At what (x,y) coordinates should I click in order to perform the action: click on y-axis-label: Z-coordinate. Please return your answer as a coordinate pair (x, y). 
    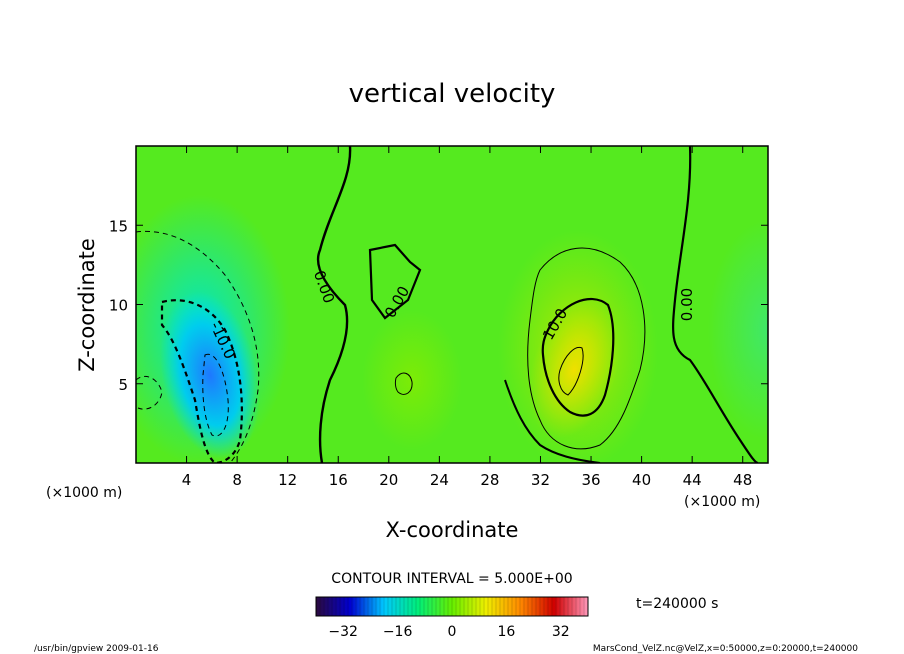
    Looking at the image, I should click on (87, 305).